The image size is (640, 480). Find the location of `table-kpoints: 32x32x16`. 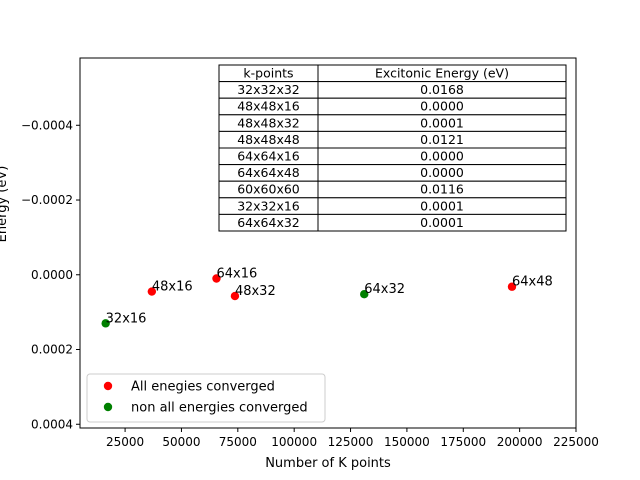

table-kpoints: 32x32x16 is located at coordinates (268, 205).